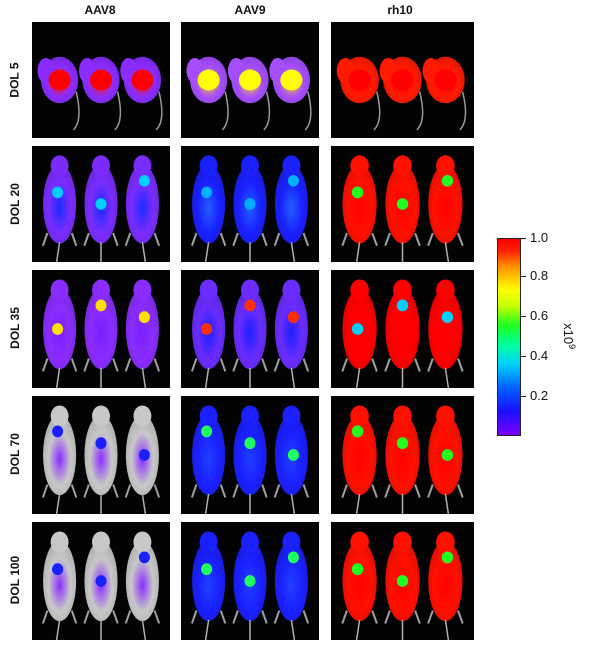 This screenshot has height=648, width=600. I want to click on colorbar-tick-0-2: 0.2, so click(534, 395).